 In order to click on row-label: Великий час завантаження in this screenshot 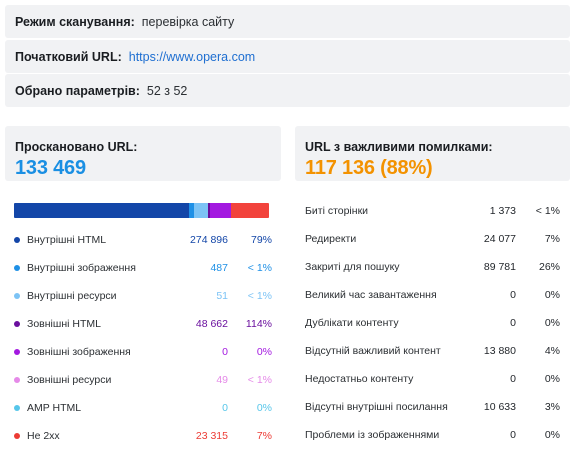, I will do `click(371, 295)`.